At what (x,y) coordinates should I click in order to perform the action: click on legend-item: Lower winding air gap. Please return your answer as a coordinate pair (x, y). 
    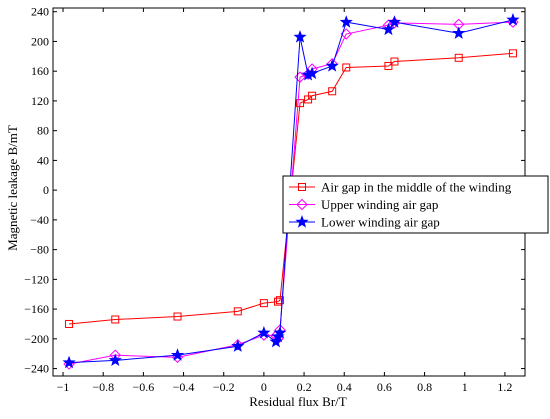
    Looking at the image, I should click on (364, 222).